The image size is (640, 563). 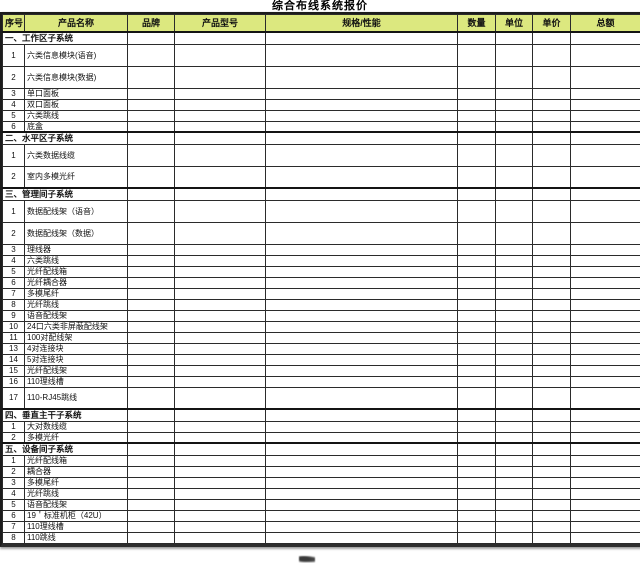 I want to click on cell-product-name: 六类数据线缆, so click(x=76, y=155).